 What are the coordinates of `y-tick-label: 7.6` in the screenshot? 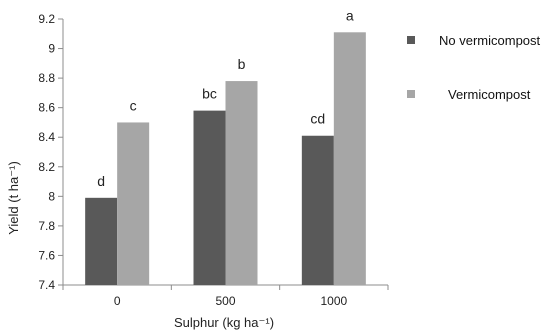 It's located at (46, 255).